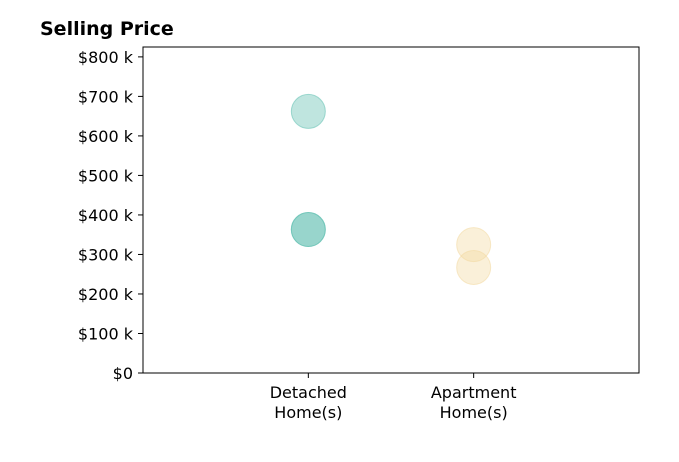 This screenshot has width=679, height=462. I want to click on chart-title: Selling Price, so click(107, 29).